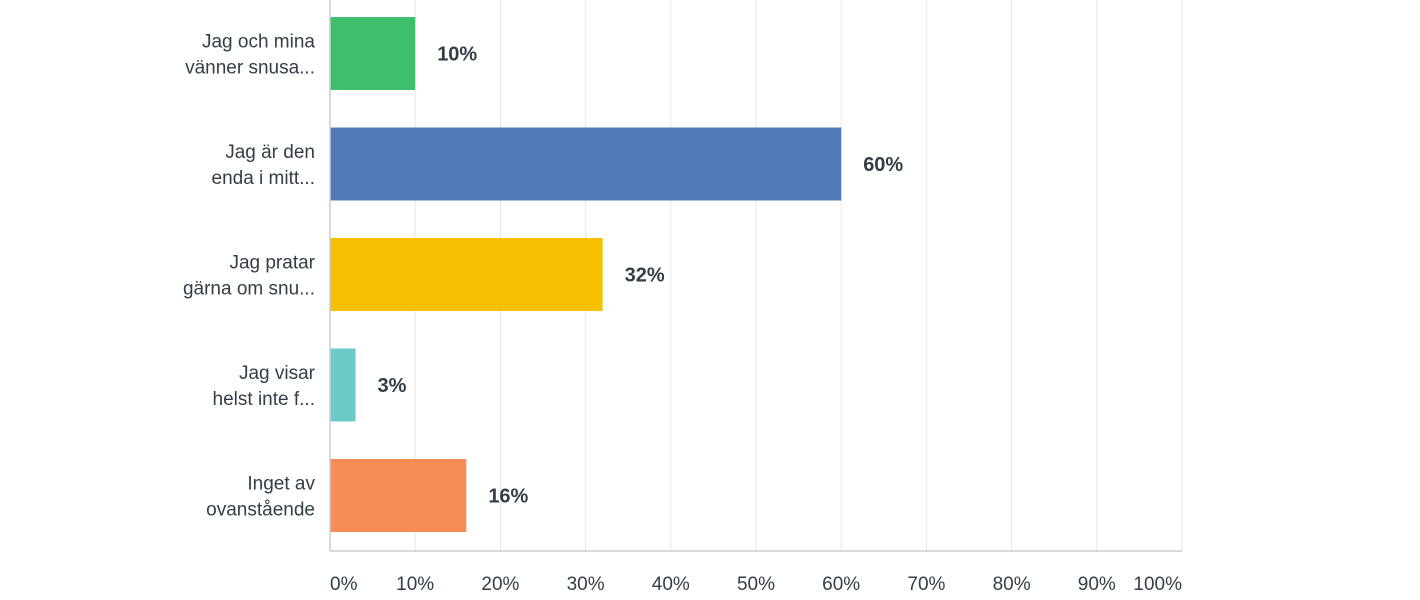 This screenshot has height=600, width=1420. What do you see at coordinates (645, 276) in the screenshot?
I see `value-label: 32%` at bounding box center [645, 276].